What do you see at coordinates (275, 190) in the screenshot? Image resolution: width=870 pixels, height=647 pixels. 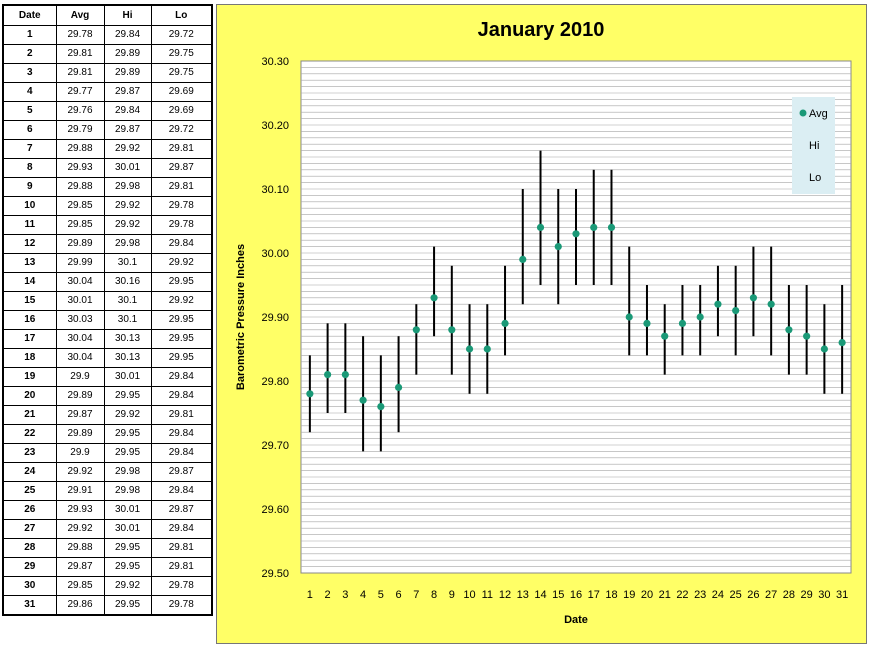 I see `y-tick-label: 30.10` at bounding box center [275, 190].